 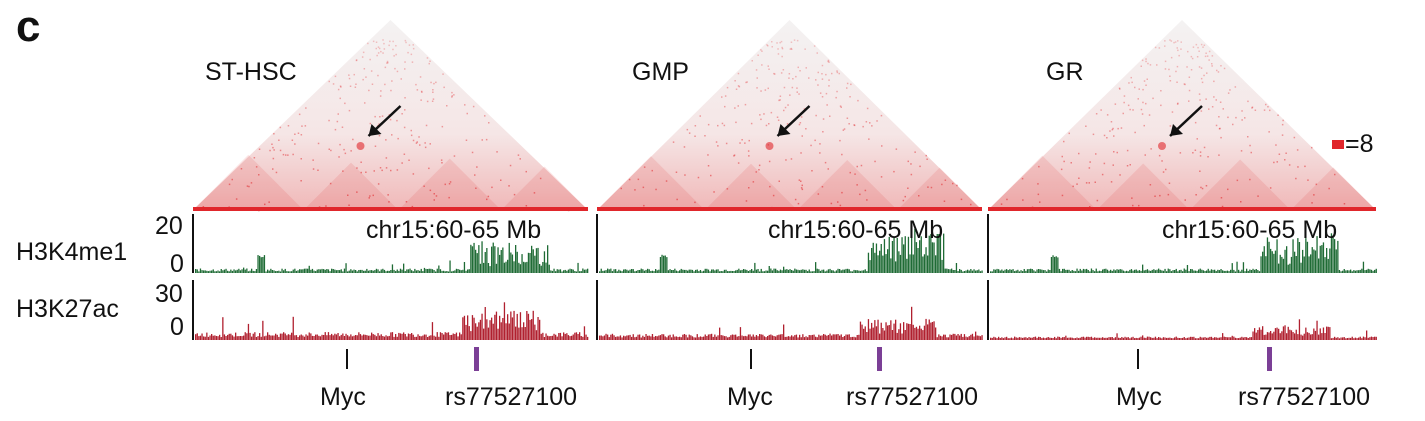 I want to click on gene-tick-myc, so click(x=751, y=359).